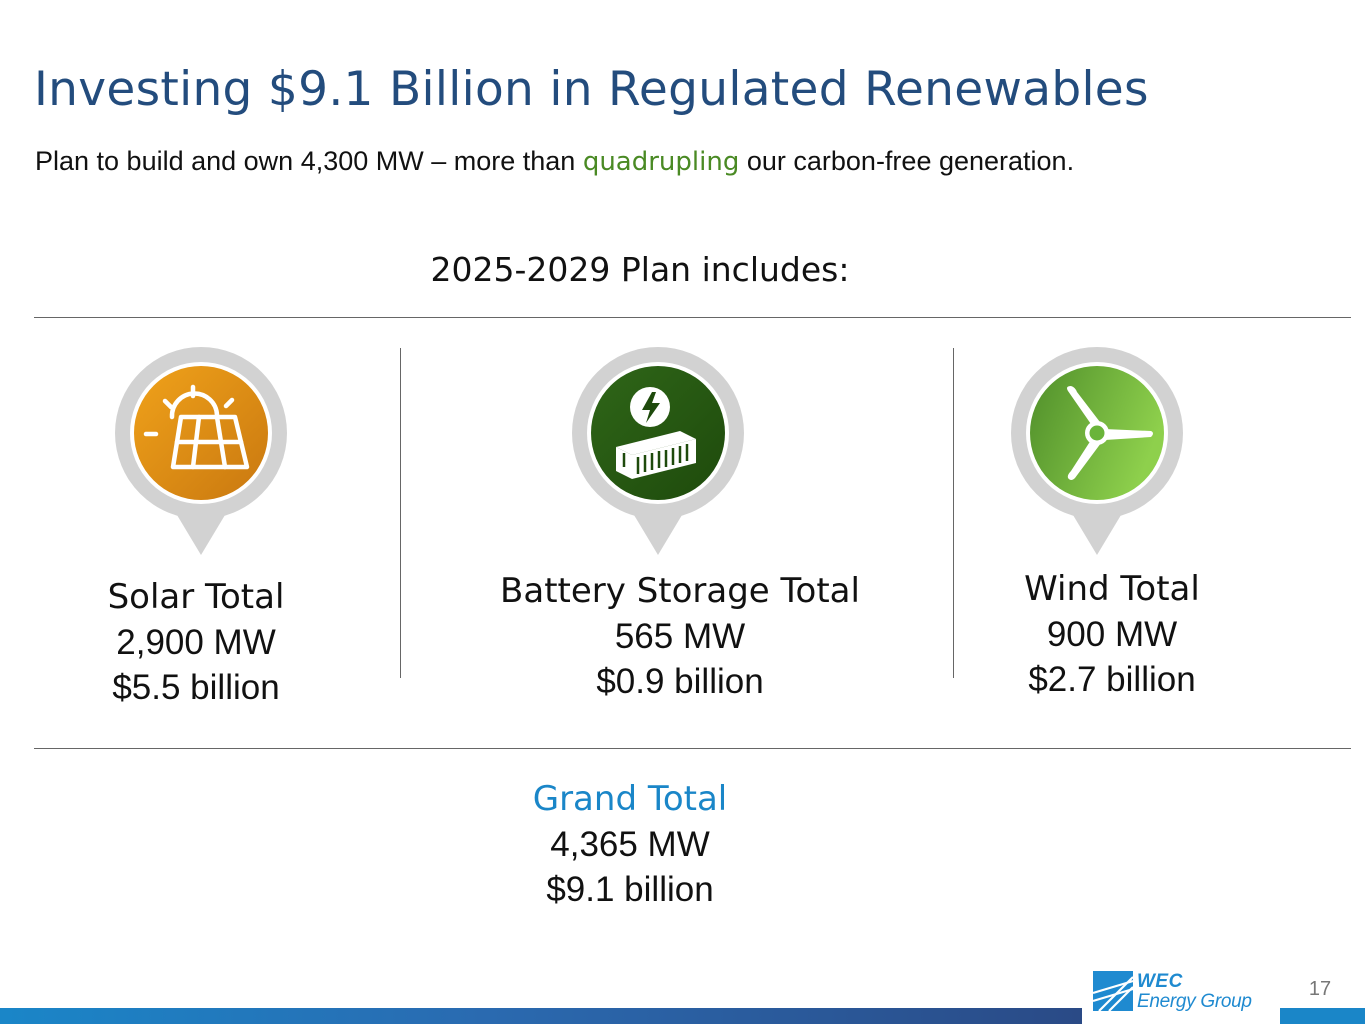 This screenshot has width=1365, height=1024. I want to click on wec-logo-mark-icon, so click(1113, 991).